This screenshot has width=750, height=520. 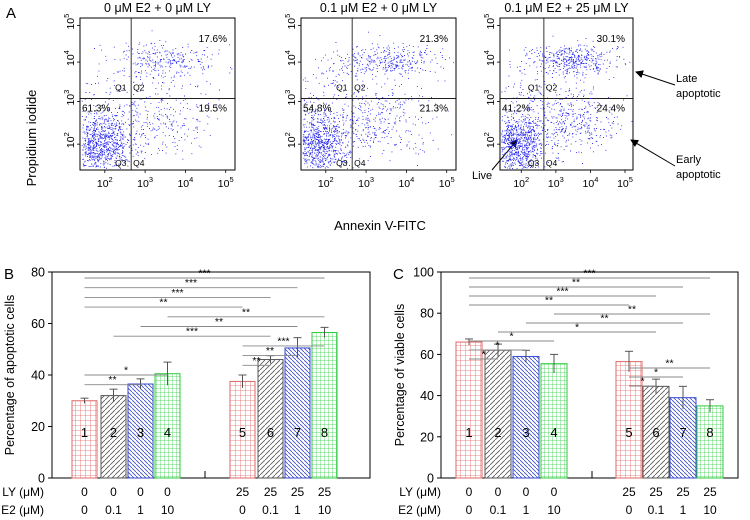 What do you see at coordinates (342, 163) in the screenshot?
I see `quadrant-q3-2: Q3` at bounding box center [342, 163].